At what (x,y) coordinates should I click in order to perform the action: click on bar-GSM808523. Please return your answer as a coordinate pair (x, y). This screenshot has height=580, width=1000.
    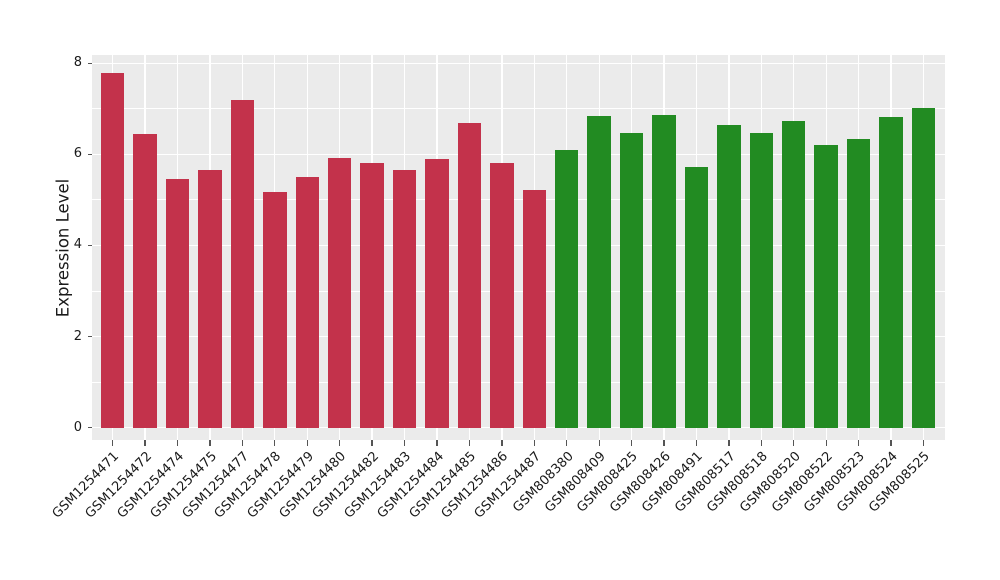
    Looking at the image, I should click on (858, 283).